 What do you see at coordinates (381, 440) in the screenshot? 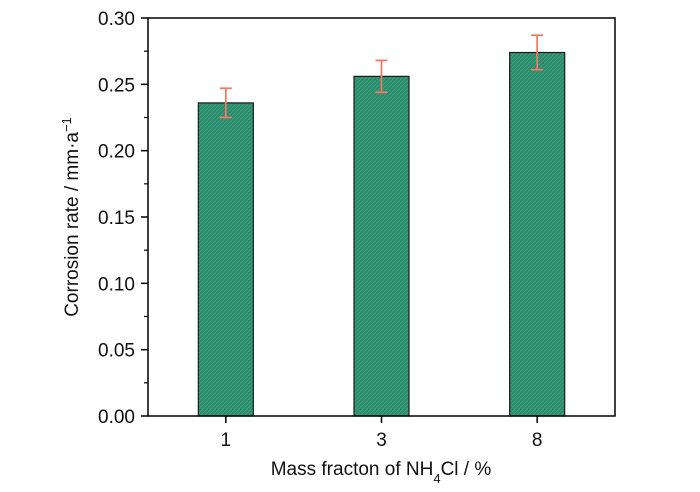
I see `x-tick-label-3: 3` at bounding box center [381, 440].